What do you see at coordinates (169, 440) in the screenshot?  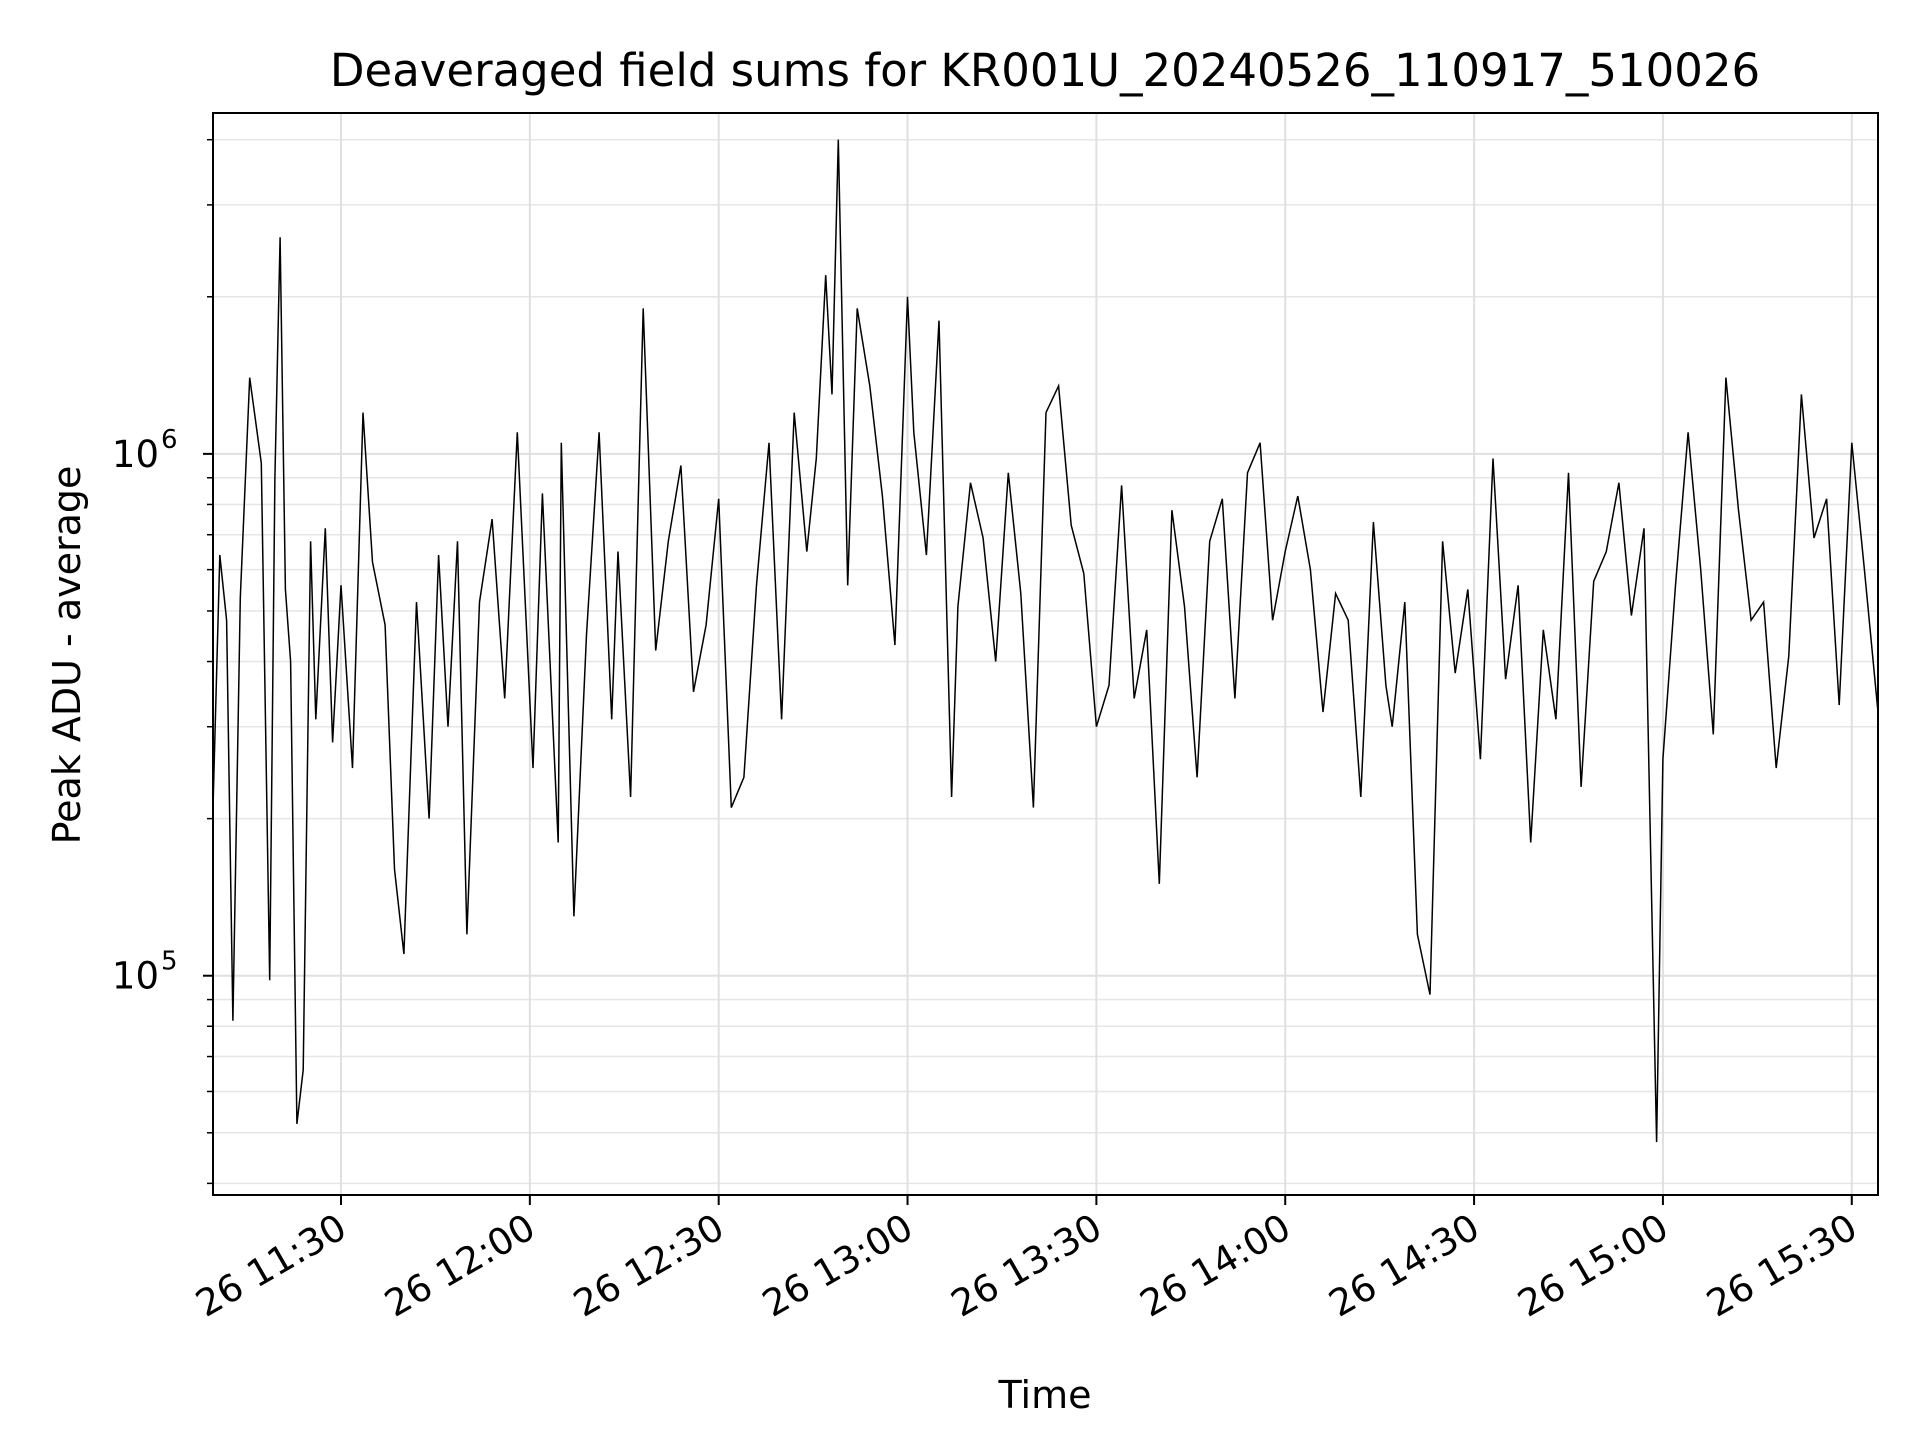 I see `y-tick-exponent: 6` at bounding box center [169, 440].